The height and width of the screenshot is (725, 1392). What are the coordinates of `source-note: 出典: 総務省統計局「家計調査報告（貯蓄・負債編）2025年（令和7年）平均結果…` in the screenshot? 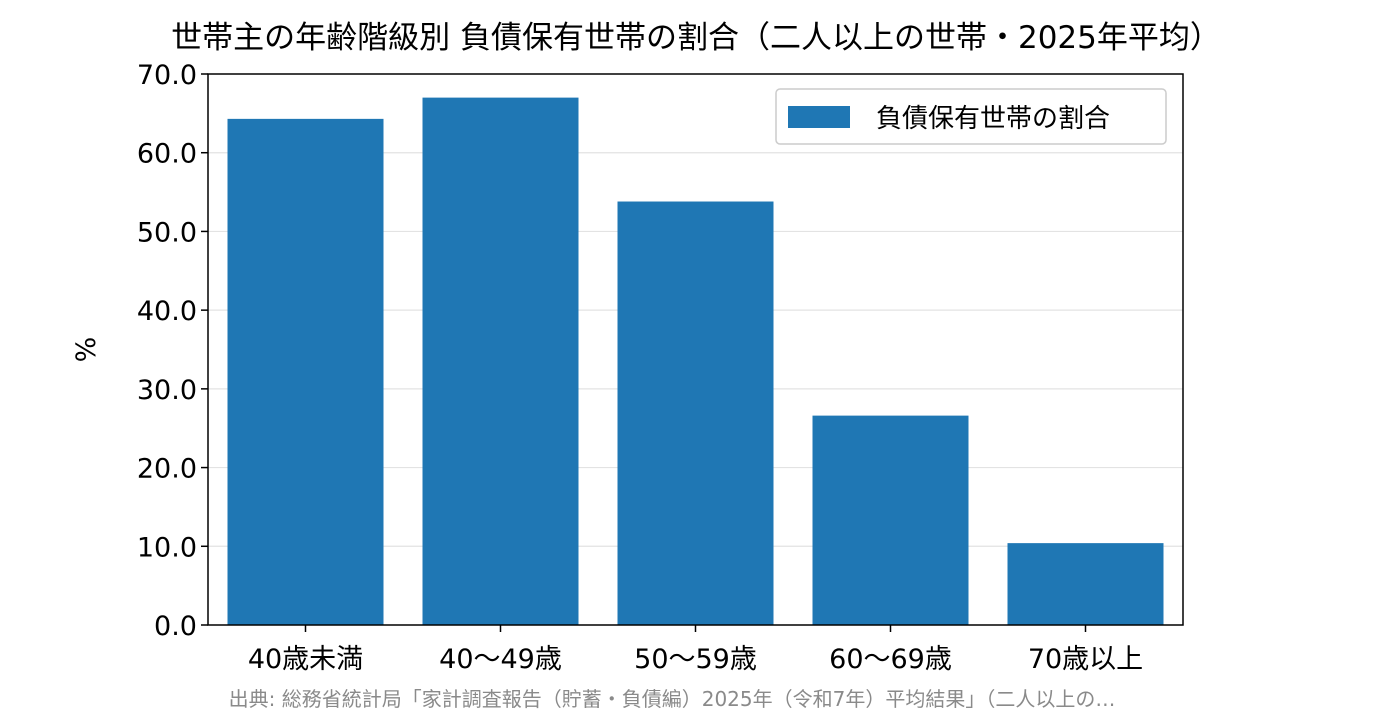 It's located at (672, 699).